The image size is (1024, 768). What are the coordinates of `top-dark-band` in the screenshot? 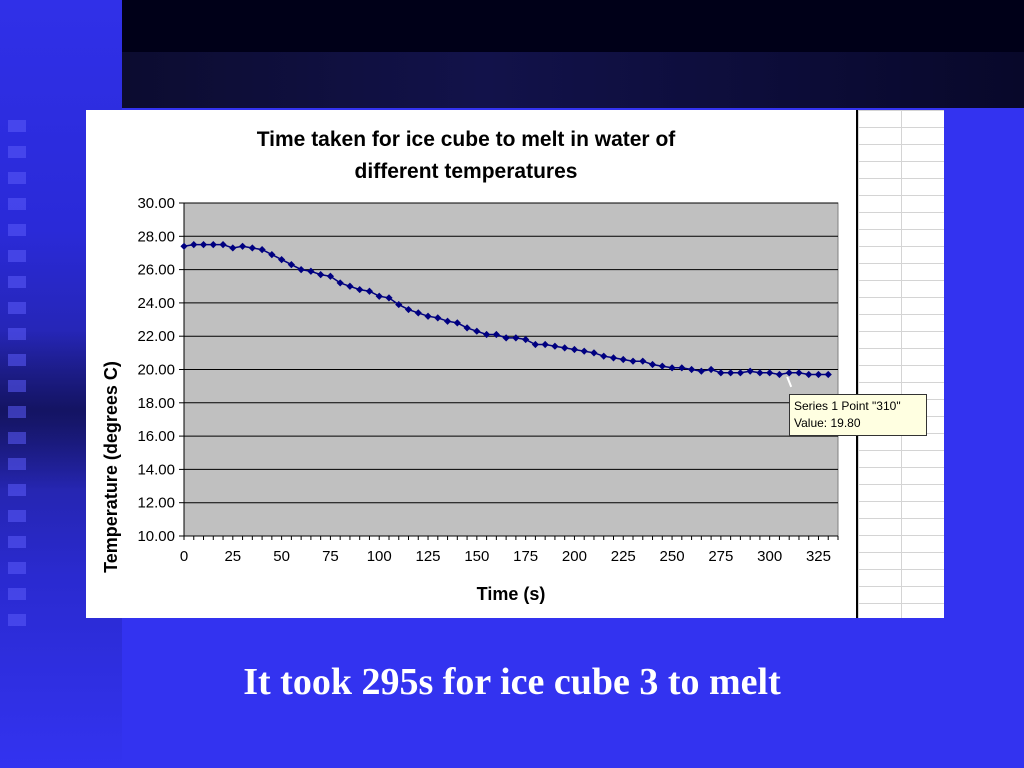 It's located at (573, 26).